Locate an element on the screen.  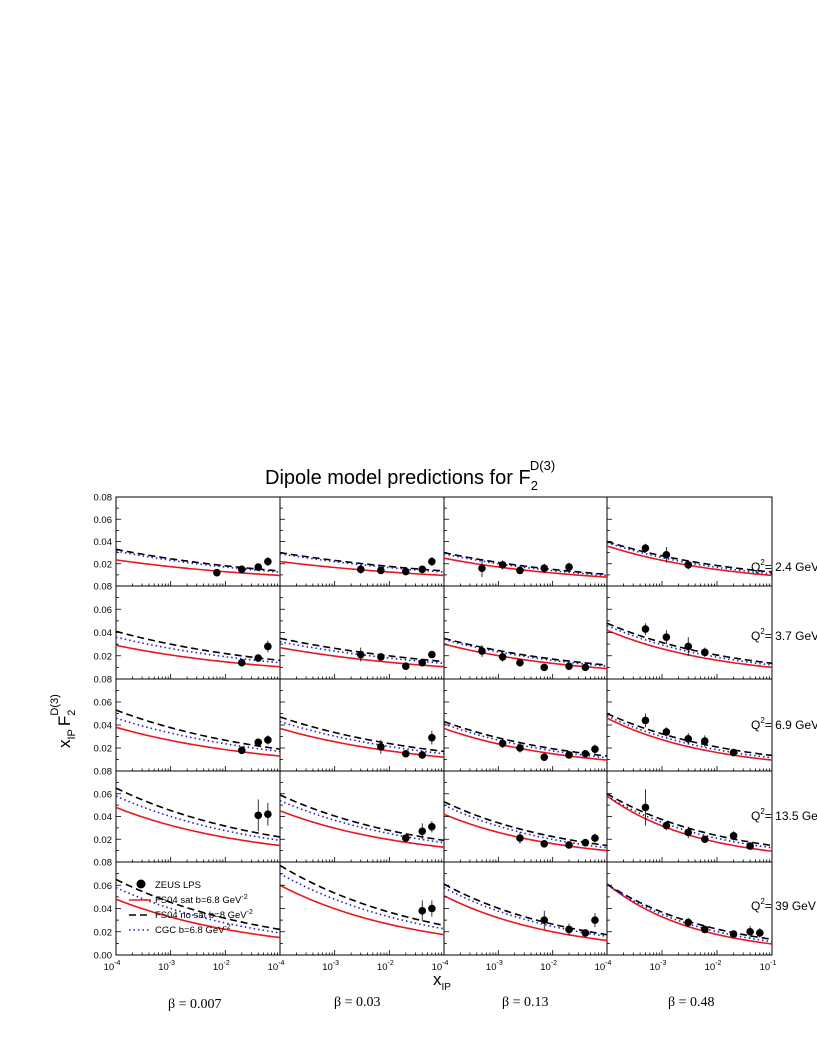
curve-nosat-r4-c2 is located at coordinates (362, 818).